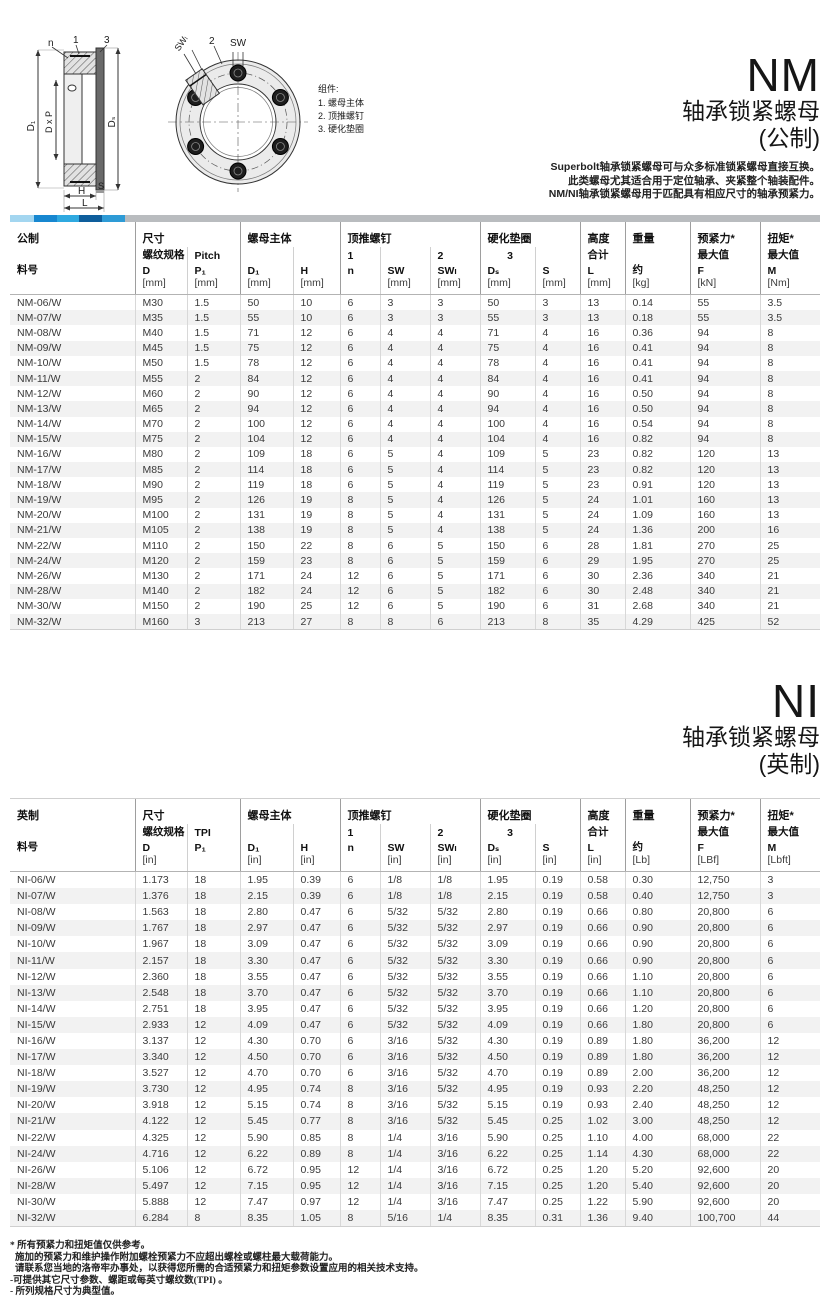 The image size is (830, 1301). What do you see at coordinates (160, 378) in the screenshot?
I see `cell: M55` at bounding box center [160, 378].